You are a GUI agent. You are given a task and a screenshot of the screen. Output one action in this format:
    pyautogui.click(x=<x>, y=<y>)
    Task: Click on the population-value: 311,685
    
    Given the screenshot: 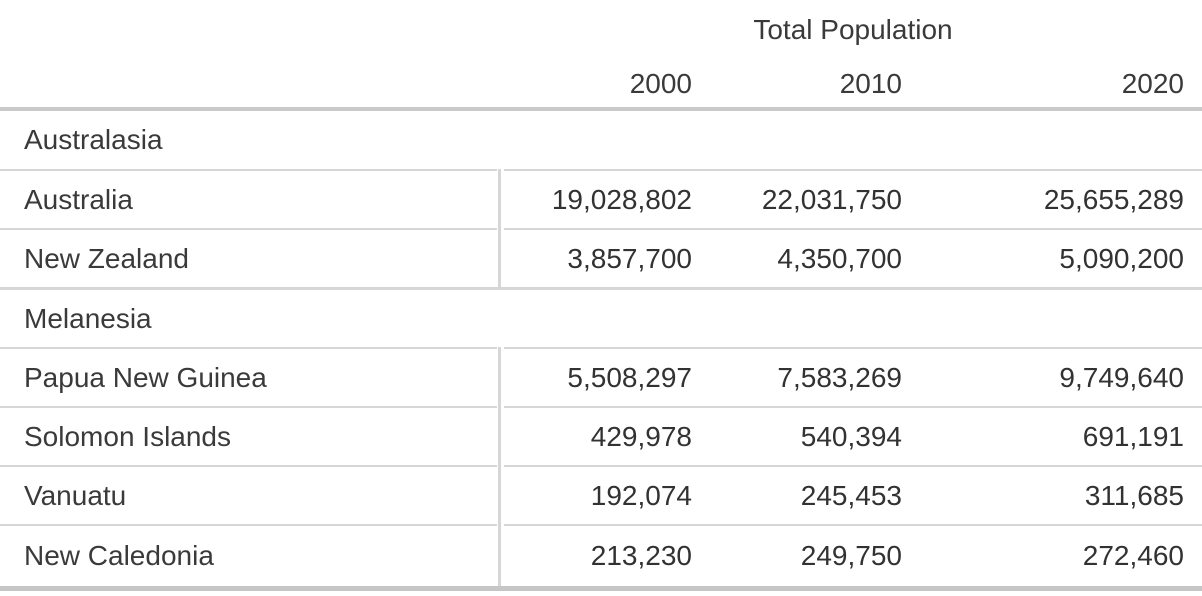 What is the action you would take?
    pyautogui.click(x=1134, y=495)
    